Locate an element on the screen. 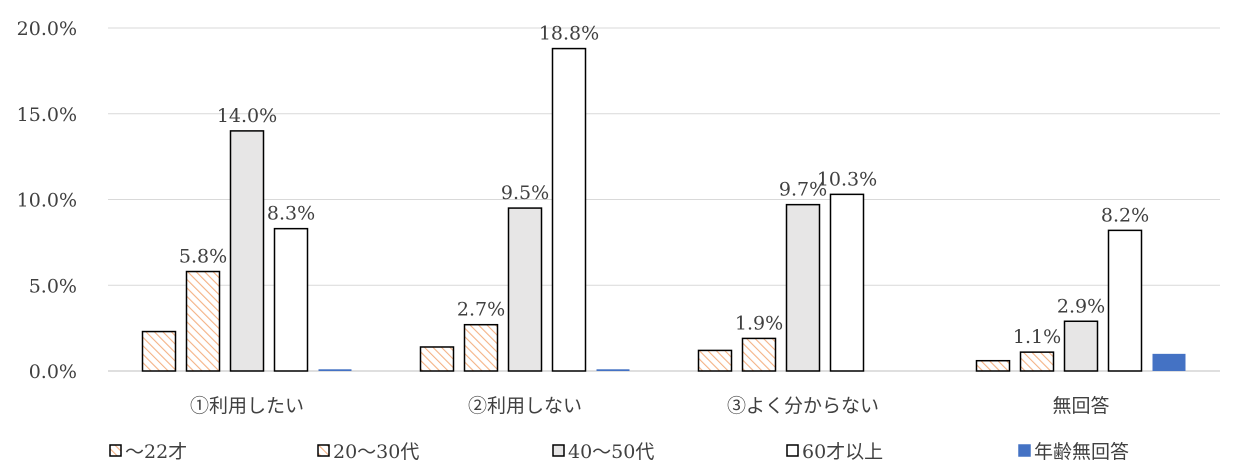 The width and height of the screenshot is (1233, 468). data-label: 2.9% is located at coordinates (1081, 306).